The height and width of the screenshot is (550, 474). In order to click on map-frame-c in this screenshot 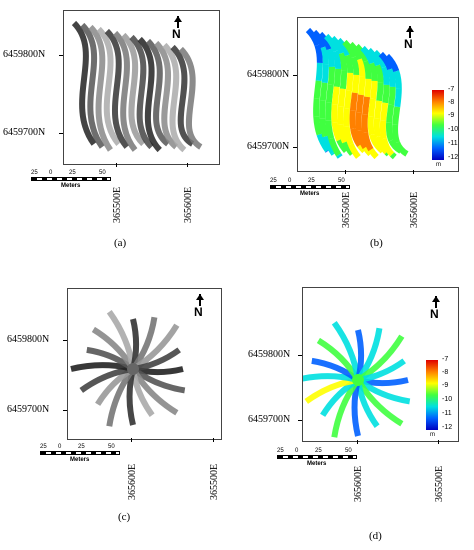, I will do `click(144, 364)`.